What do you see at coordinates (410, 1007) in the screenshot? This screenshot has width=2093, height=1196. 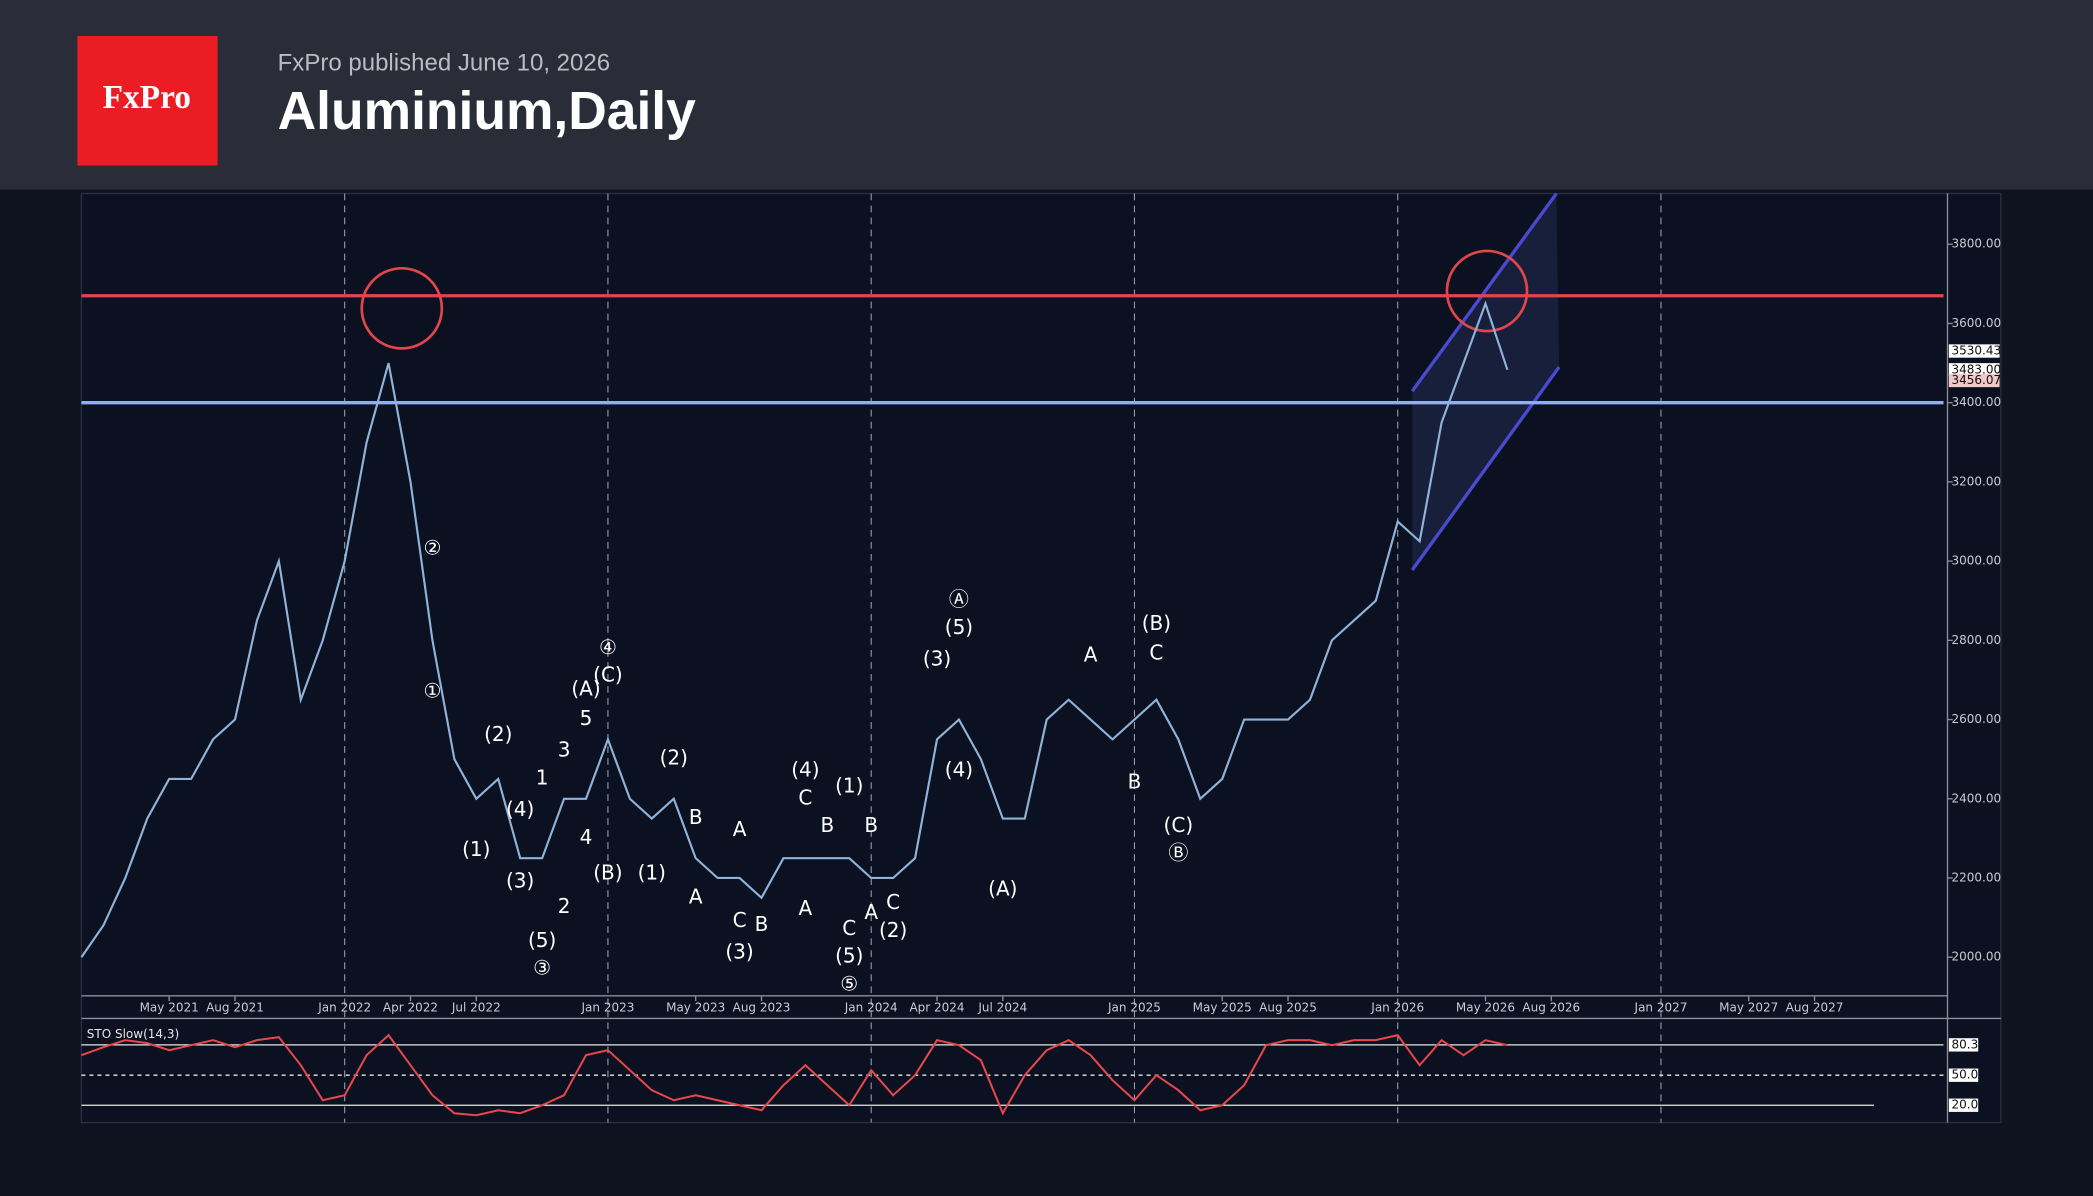 I see `x-tick-label: Apr 2022` at bounding box center [410, 1007].